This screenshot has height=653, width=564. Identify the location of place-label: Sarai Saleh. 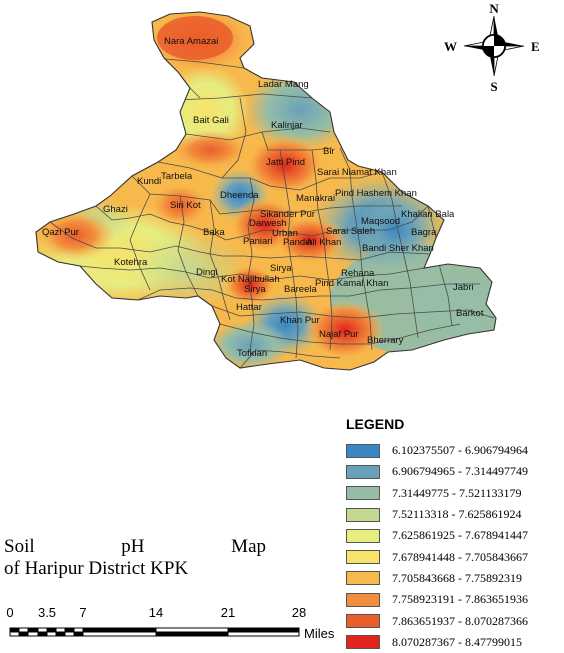
(350, 231).